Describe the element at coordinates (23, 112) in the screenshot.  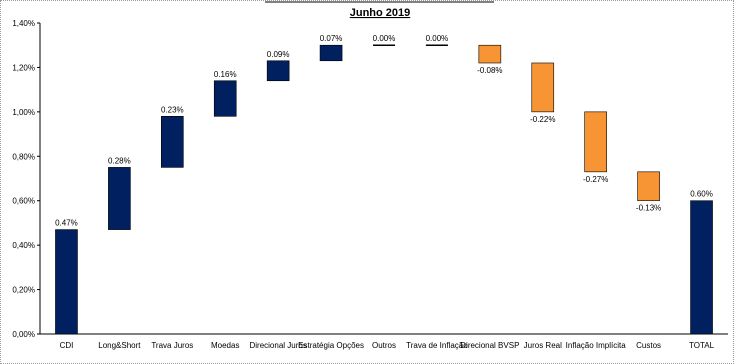
I see `y-tick-label: 1,00%` at that location.